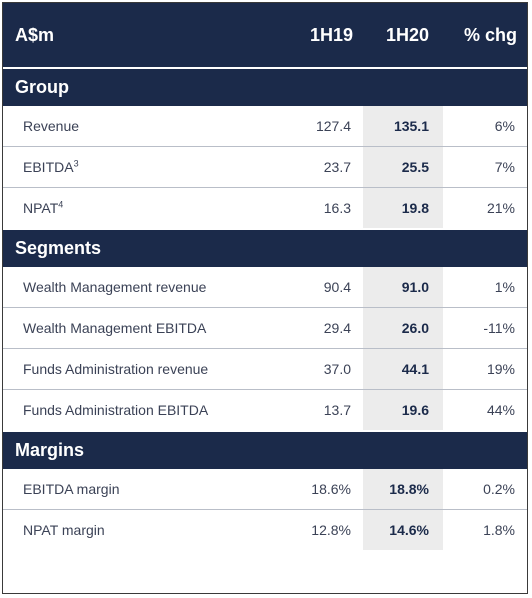 The width and height of the screenshot is (532, 598). Describe the element at coordinates (403, 208) in the screenshot. I see `value-1h20: 19.8` at that location.